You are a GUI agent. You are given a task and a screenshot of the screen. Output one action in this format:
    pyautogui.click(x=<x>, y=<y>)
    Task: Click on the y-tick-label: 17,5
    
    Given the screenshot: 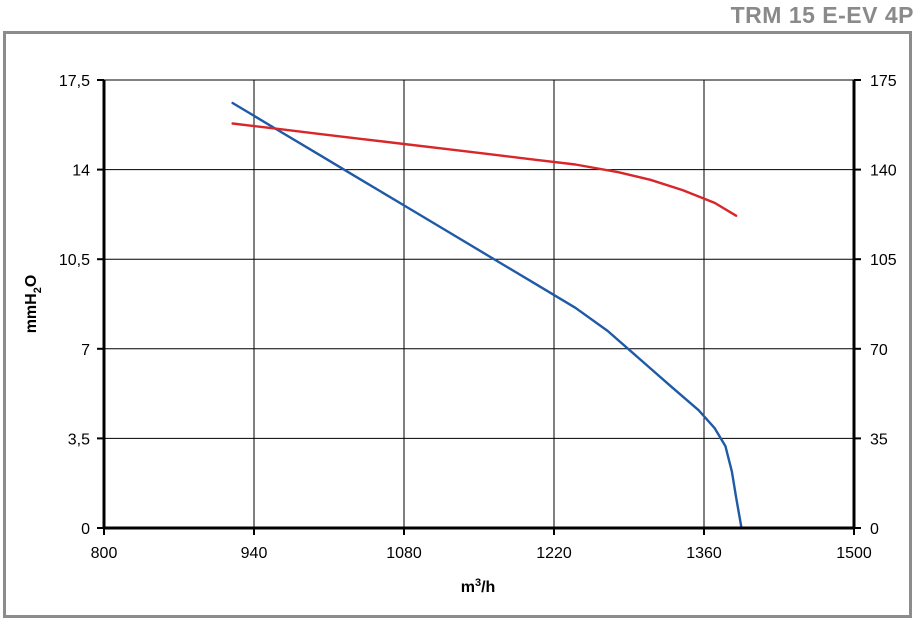 What is the action you would take?
    pyautogui.click(x=74, y=81)
    